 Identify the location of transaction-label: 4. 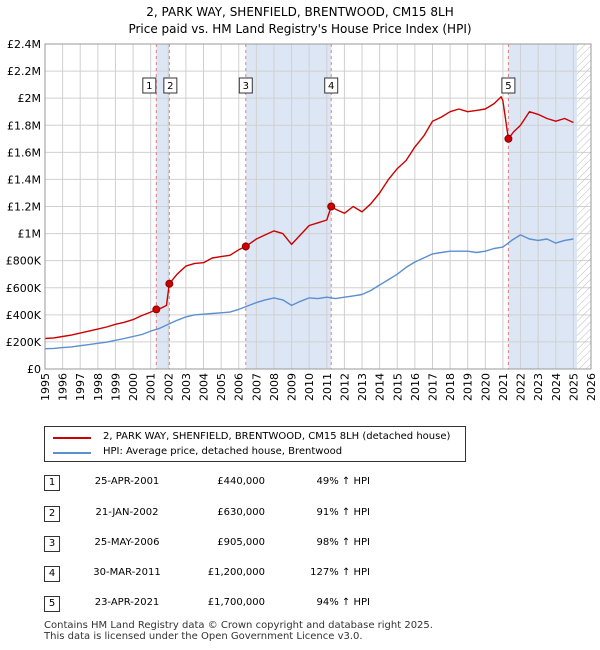
(331, 86).